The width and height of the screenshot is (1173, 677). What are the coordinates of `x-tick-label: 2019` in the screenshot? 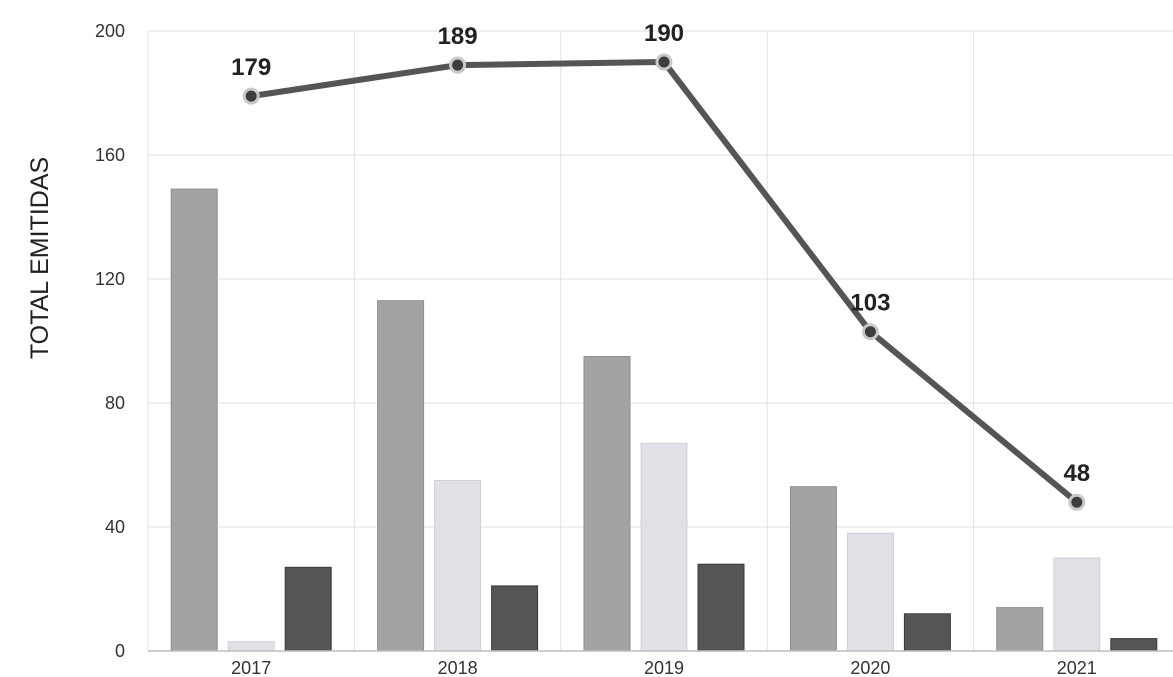 It's located at (664, 667).